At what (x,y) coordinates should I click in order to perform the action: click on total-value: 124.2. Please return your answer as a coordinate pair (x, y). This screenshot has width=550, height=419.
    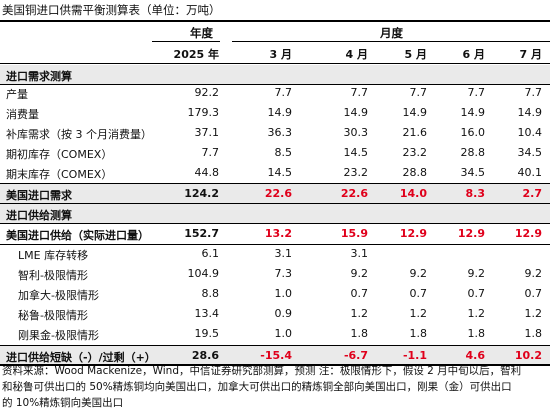
    Looking at the image, I should click on (201, 193).